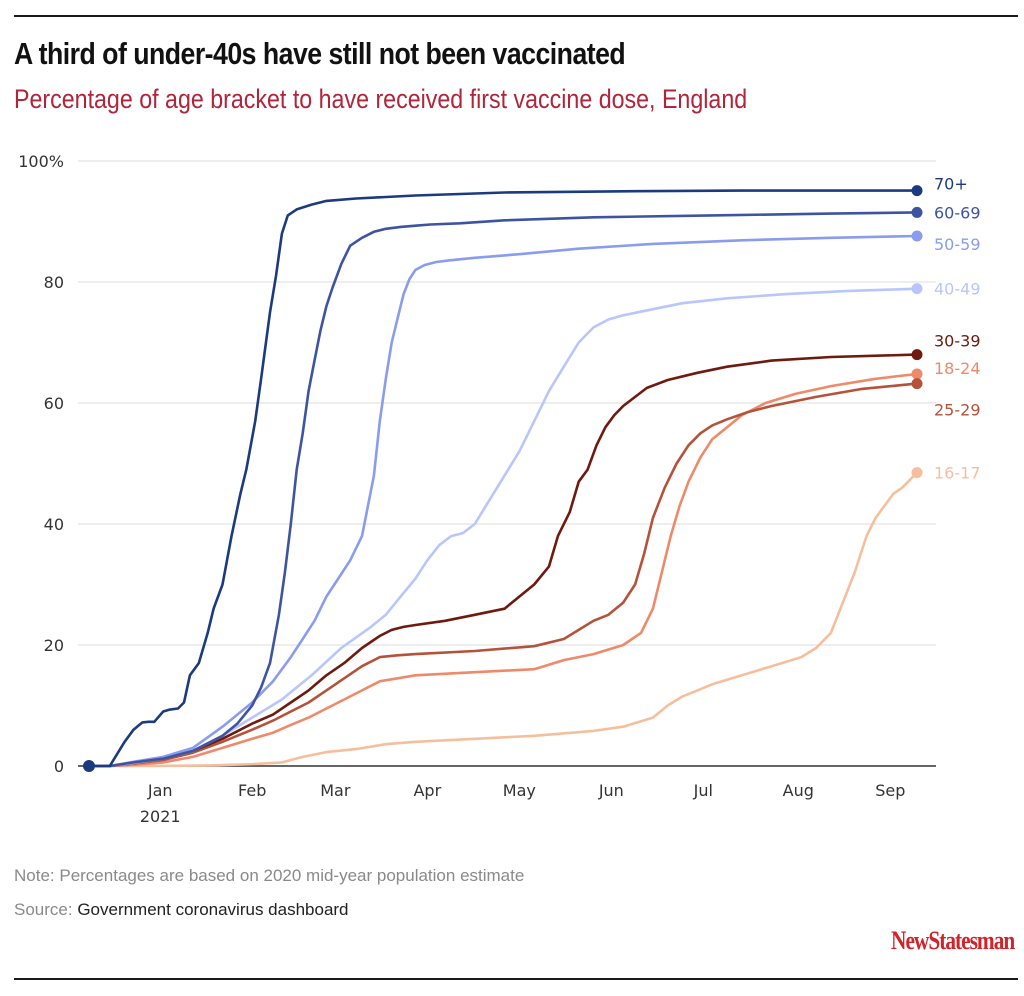 This screenshot has width=1024, height=996. I want to click on y-tick-label: 0, so click(59, 766).